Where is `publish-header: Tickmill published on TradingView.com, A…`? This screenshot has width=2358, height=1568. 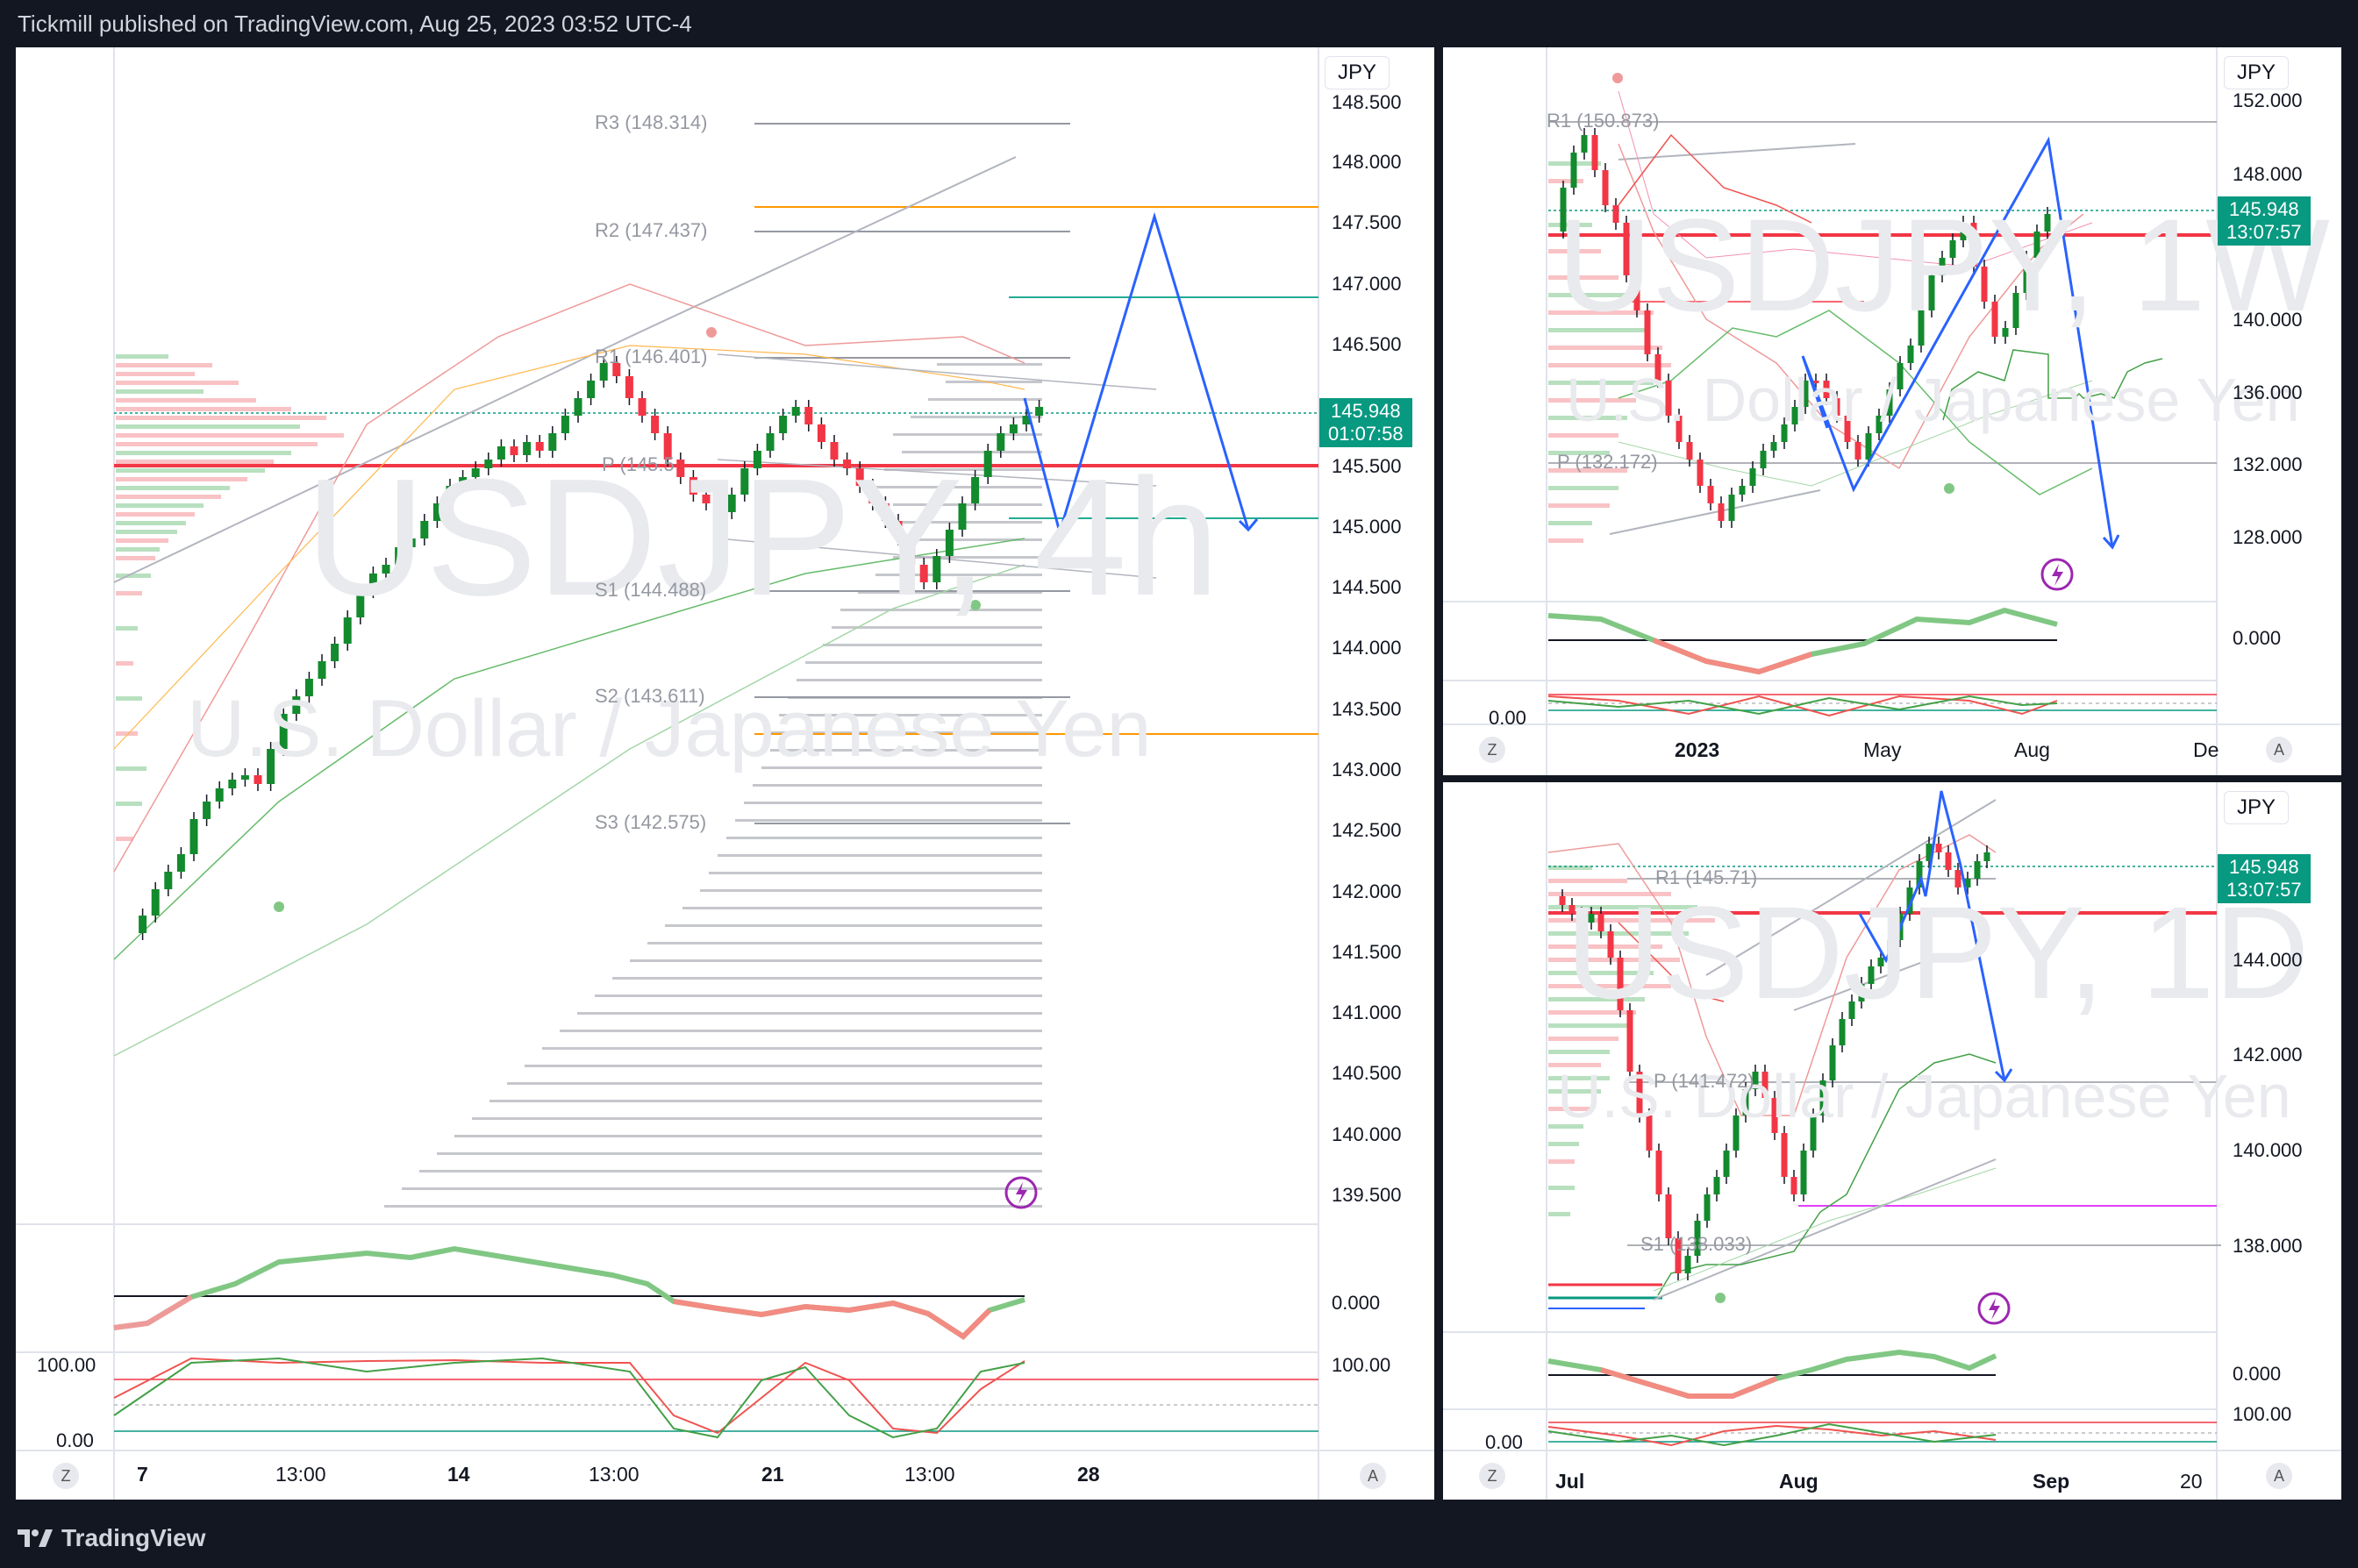 publish-header: Tickmill published on TradingView.com, A… is located at coordinates (355, 24).